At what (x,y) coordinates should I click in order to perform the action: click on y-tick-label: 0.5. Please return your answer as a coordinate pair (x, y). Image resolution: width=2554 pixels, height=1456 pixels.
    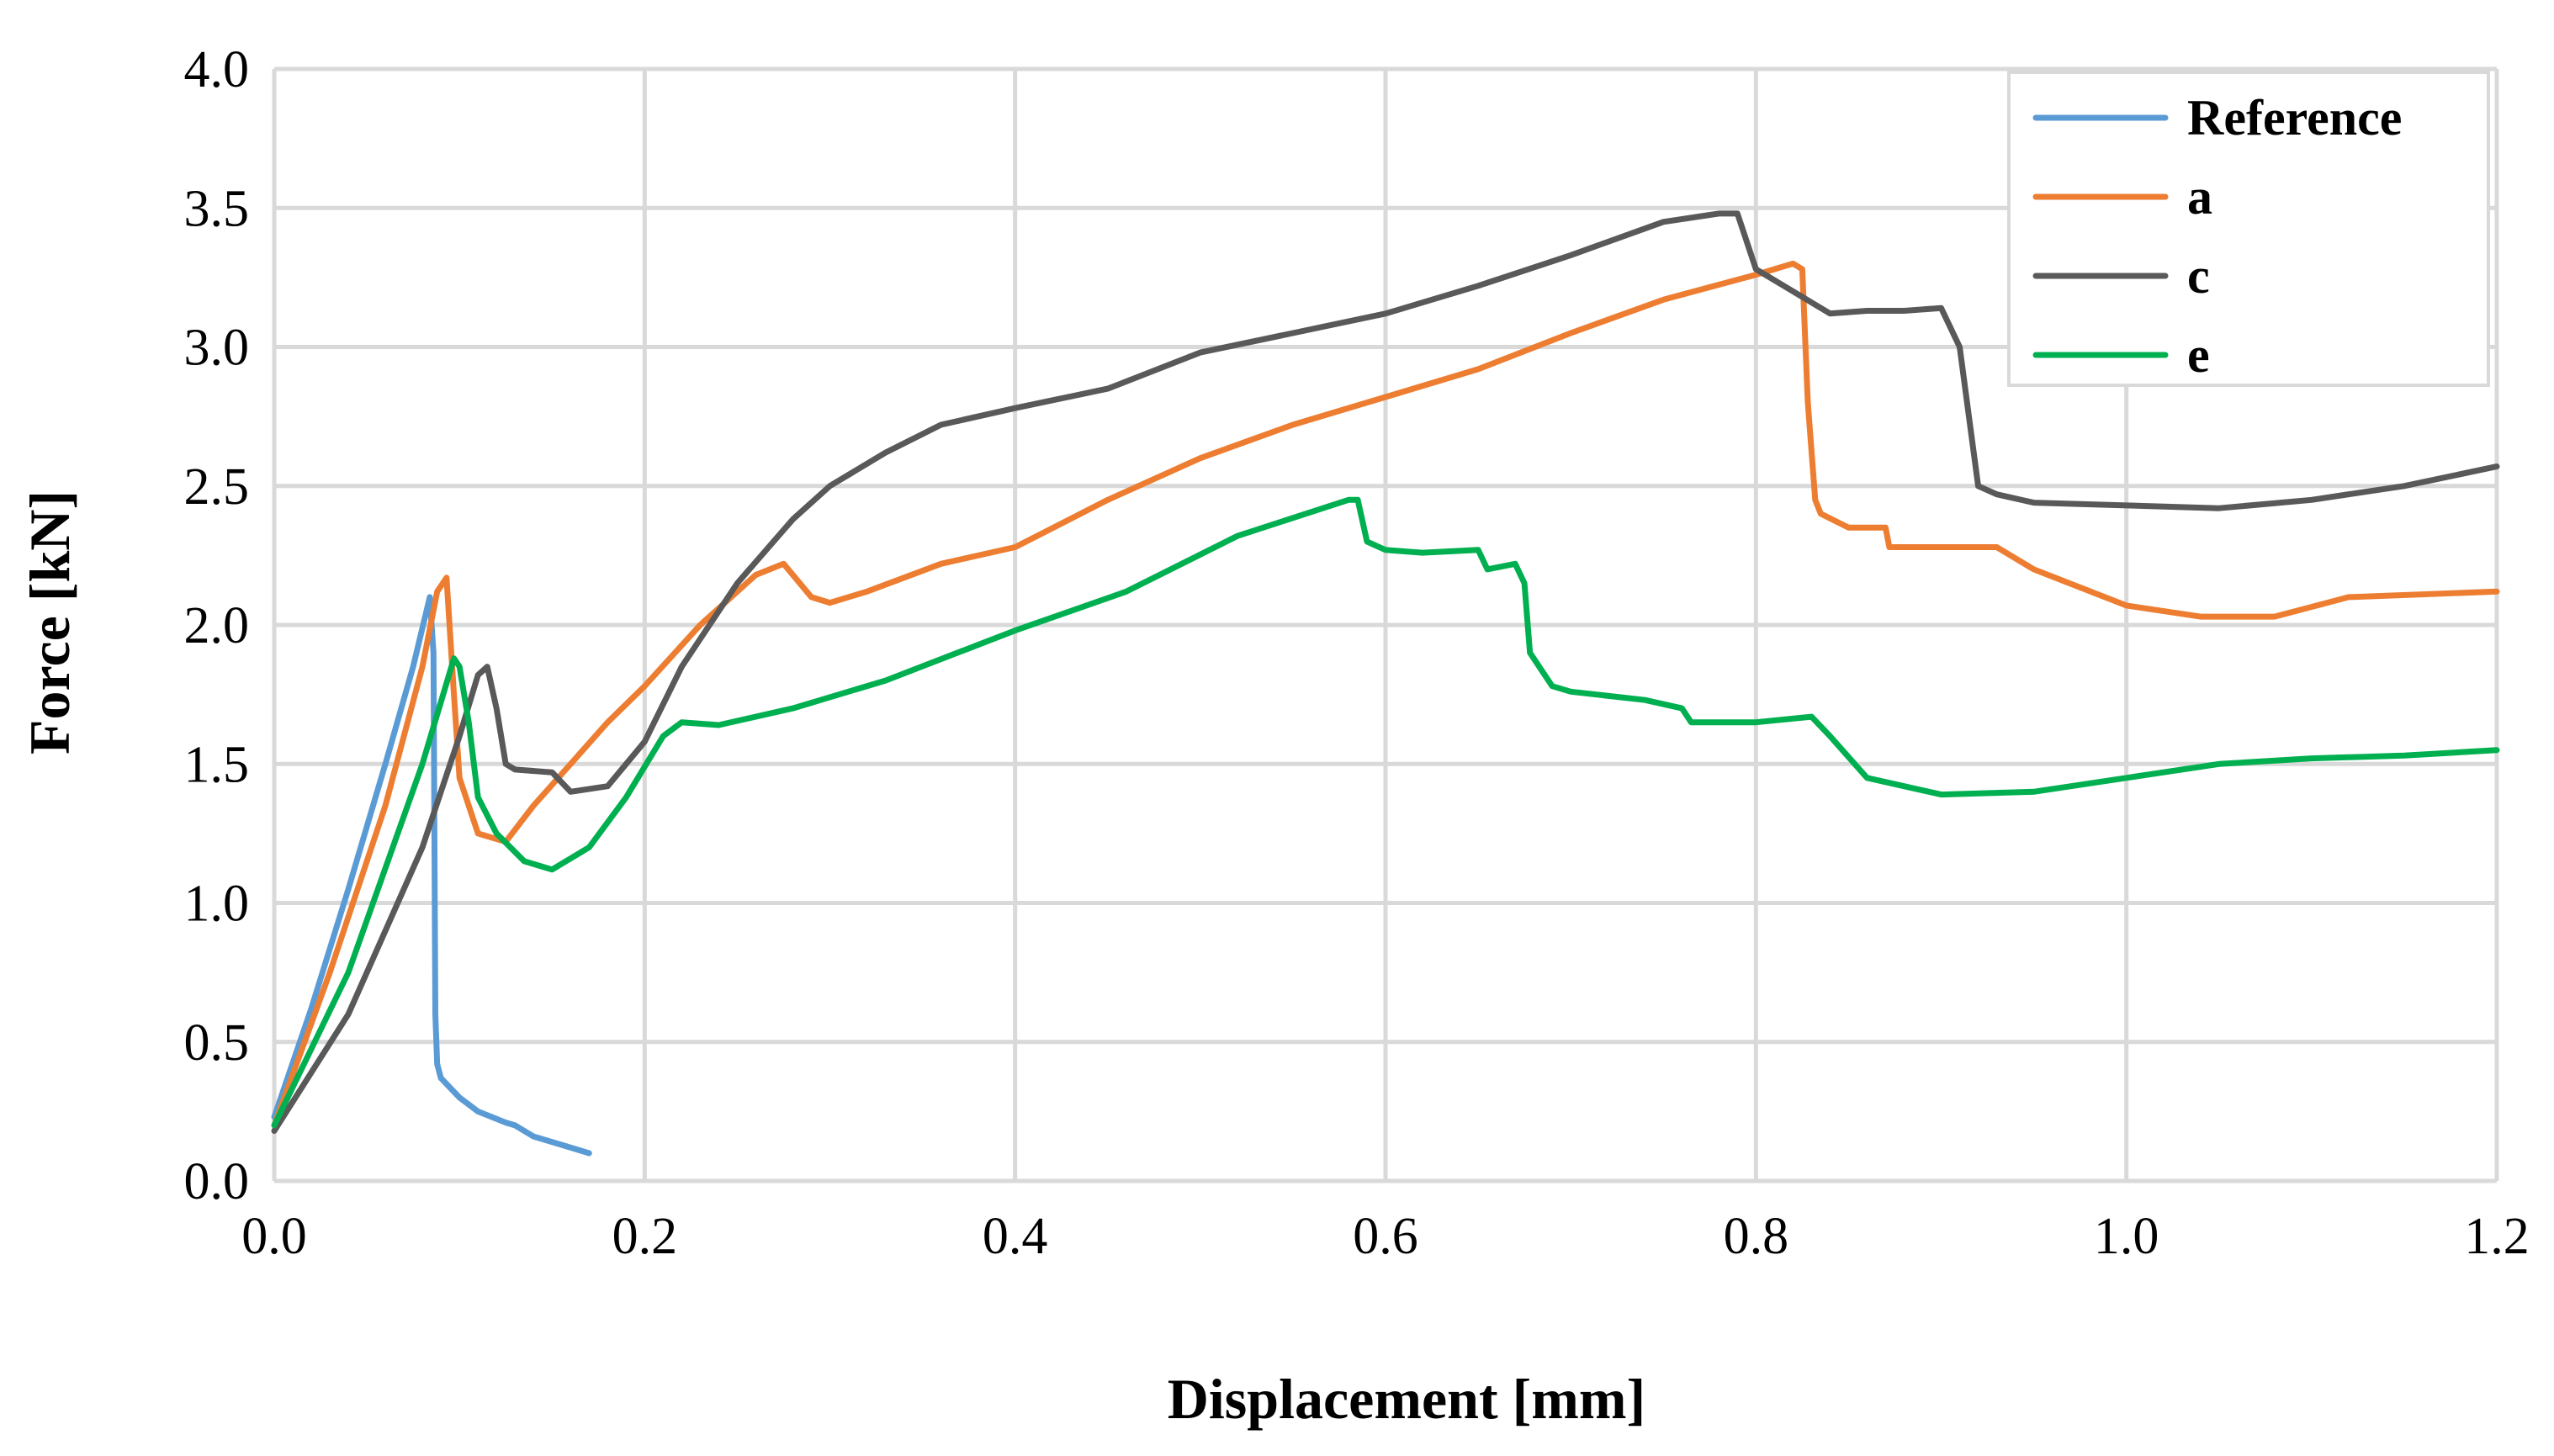
    Looking at the image, I should click on (217, 1043).